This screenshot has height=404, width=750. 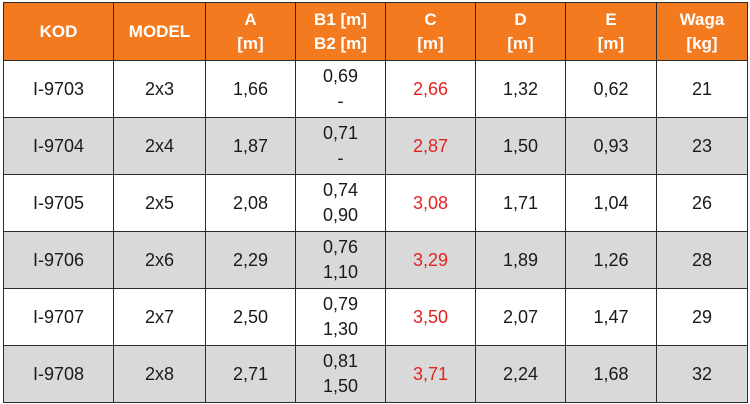 I want to click on cell-waga: 21, so click(x=702, y=89).